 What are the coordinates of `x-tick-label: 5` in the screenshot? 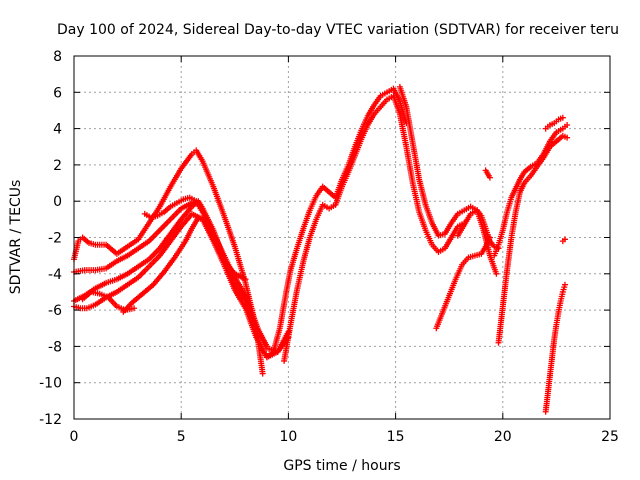 It's located at (181, 437).